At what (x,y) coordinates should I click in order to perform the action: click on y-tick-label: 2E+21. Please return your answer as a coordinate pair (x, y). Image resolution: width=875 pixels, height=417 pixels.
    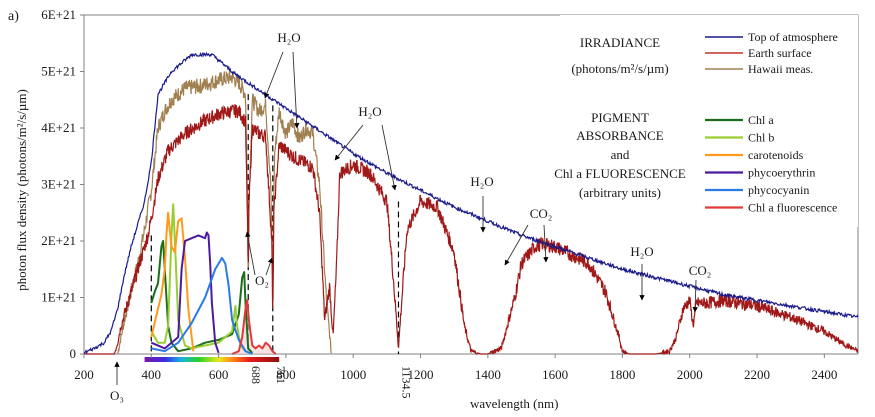
    Looking at the image, I should click on (58, 240).